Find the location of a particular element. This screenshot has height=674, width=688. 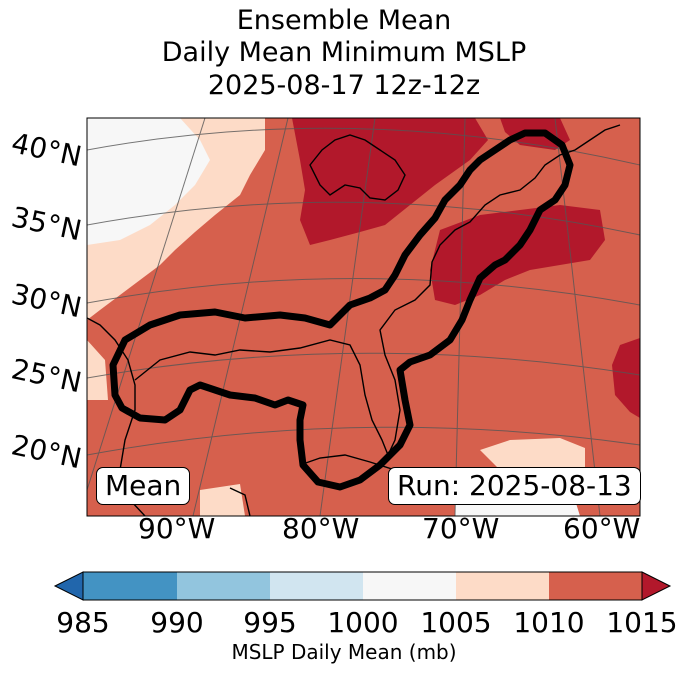

title-line-1: Ensemble Mean is located at coordinates (344, 20).